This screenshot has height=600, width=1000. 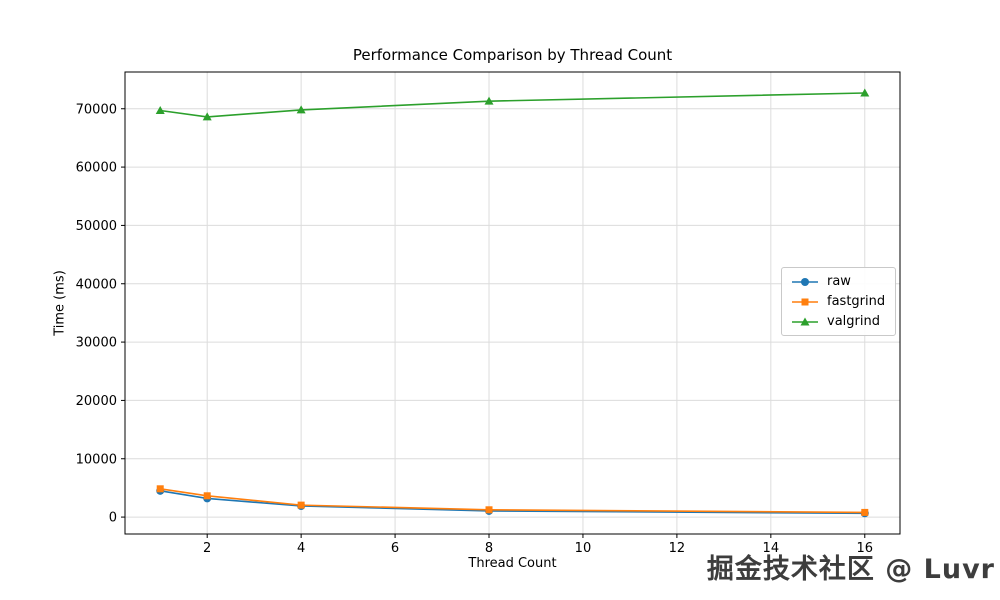 I want to click on x-tick-label: 2, so click(x=207, y=548).